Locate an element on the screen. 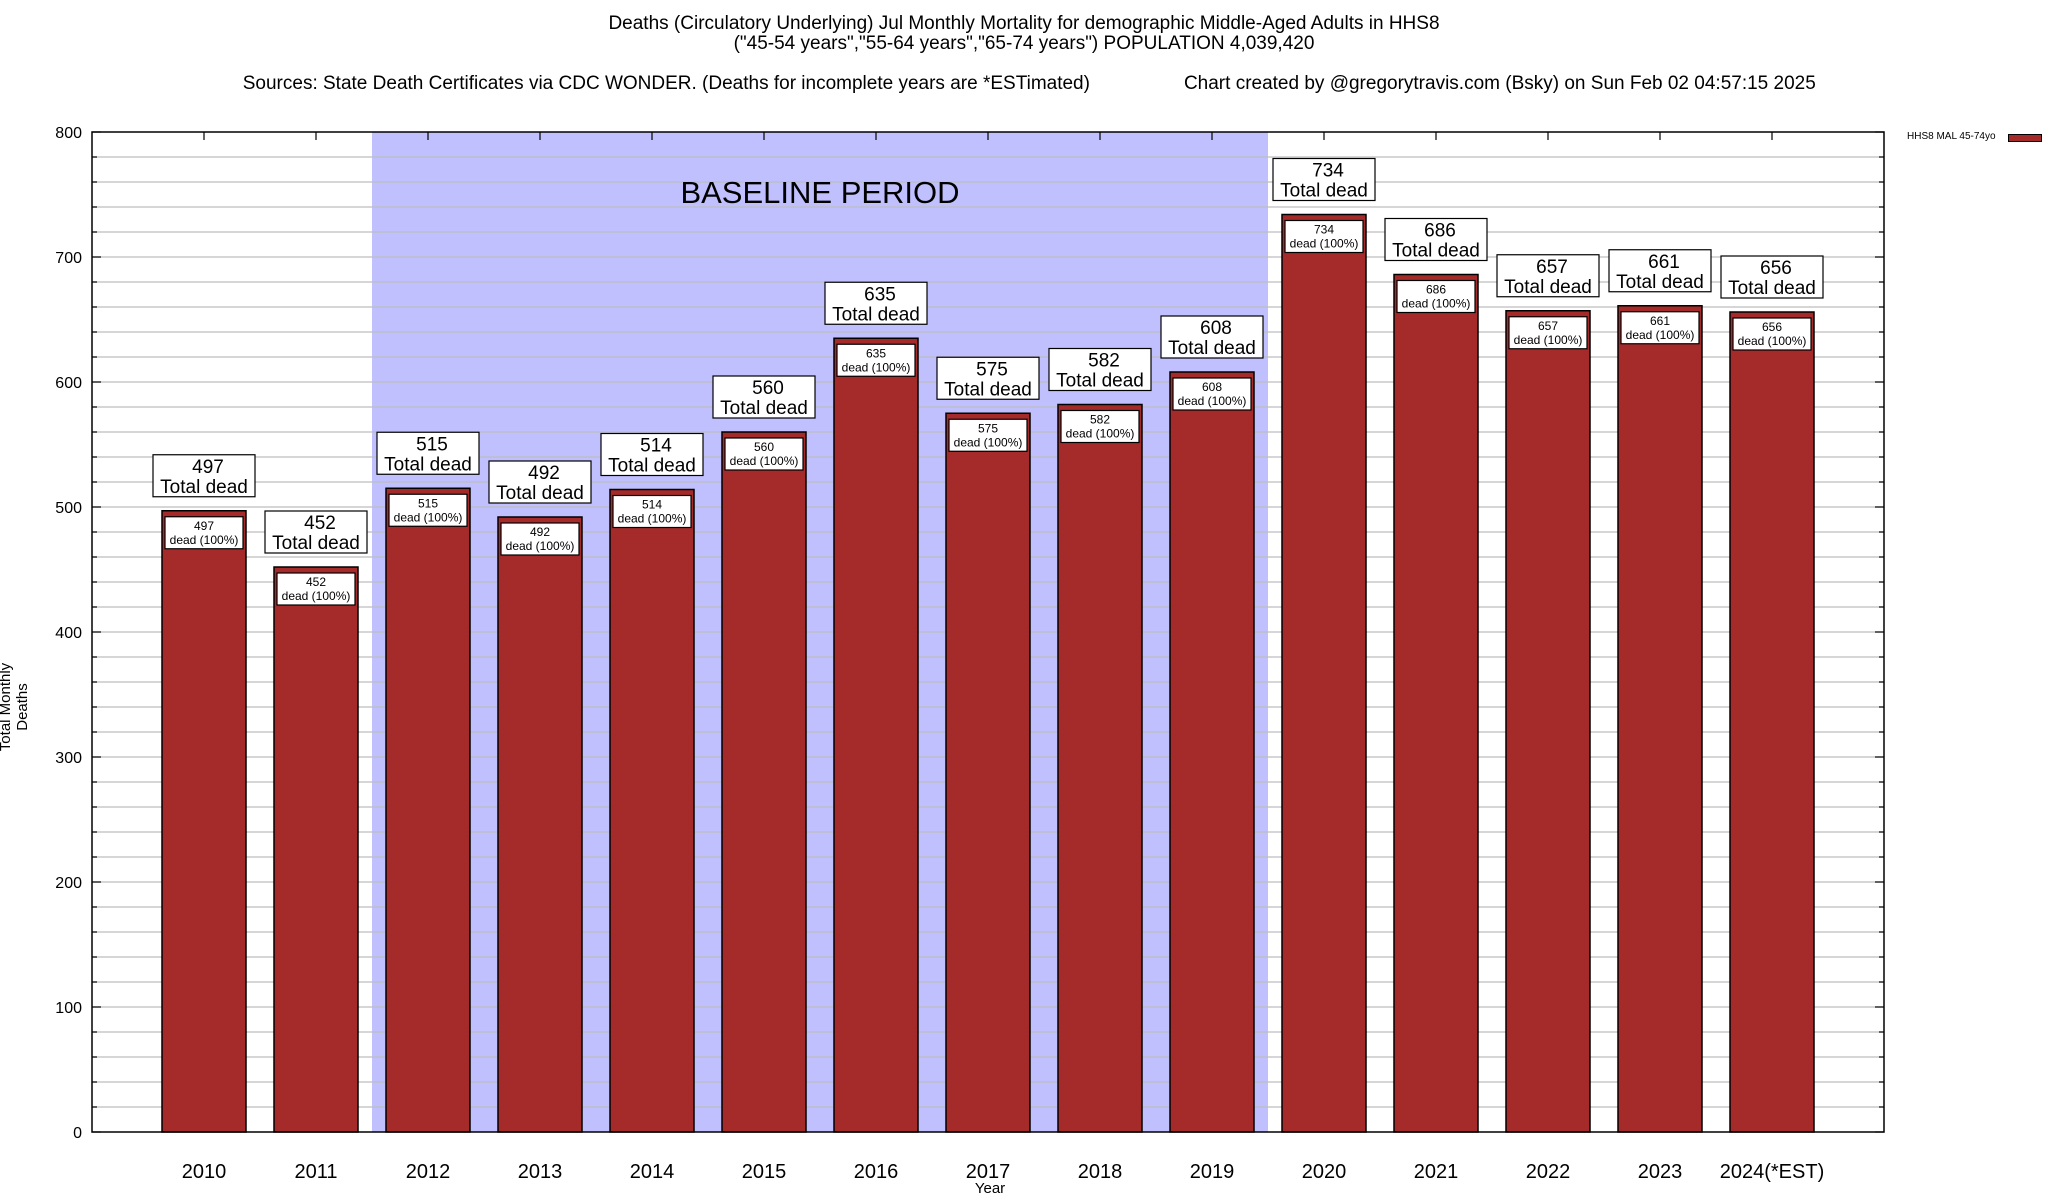  inner-value-label: 492 is located at coordinates (540, 532).